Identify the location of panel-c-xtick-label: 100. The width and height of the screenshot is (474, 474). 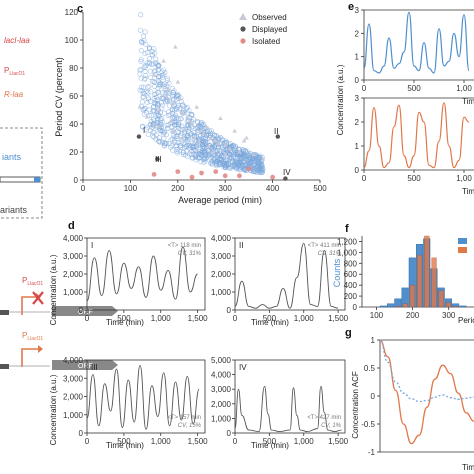
(131, 188).